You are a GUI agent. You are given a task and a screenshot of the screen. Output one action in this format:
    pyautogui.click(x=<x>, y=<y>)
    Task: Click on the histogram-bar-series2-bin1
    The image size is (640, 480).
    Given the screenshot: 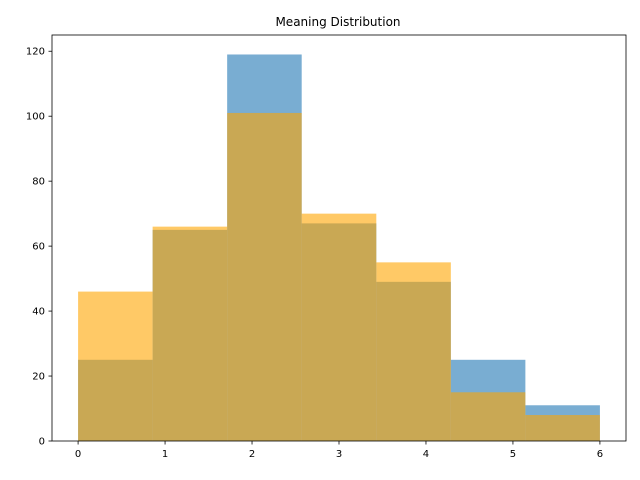 What is the action you would take?
    pyautogui.click(x=115, y=366)
    